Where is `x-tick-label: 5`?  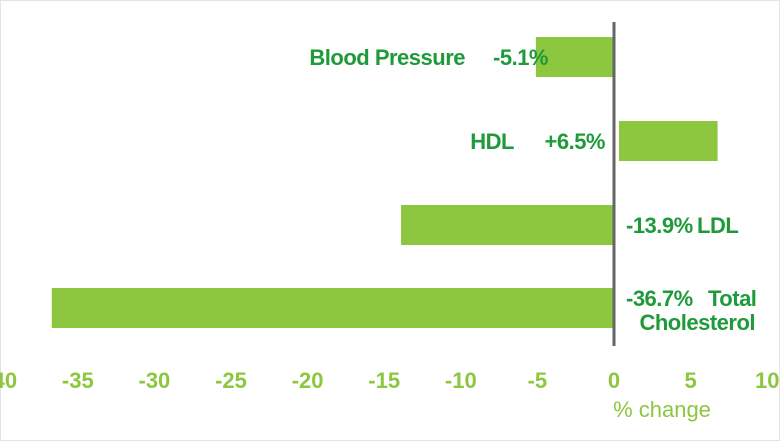 x-tick-label: 5 is located at coordinates (690, 380).